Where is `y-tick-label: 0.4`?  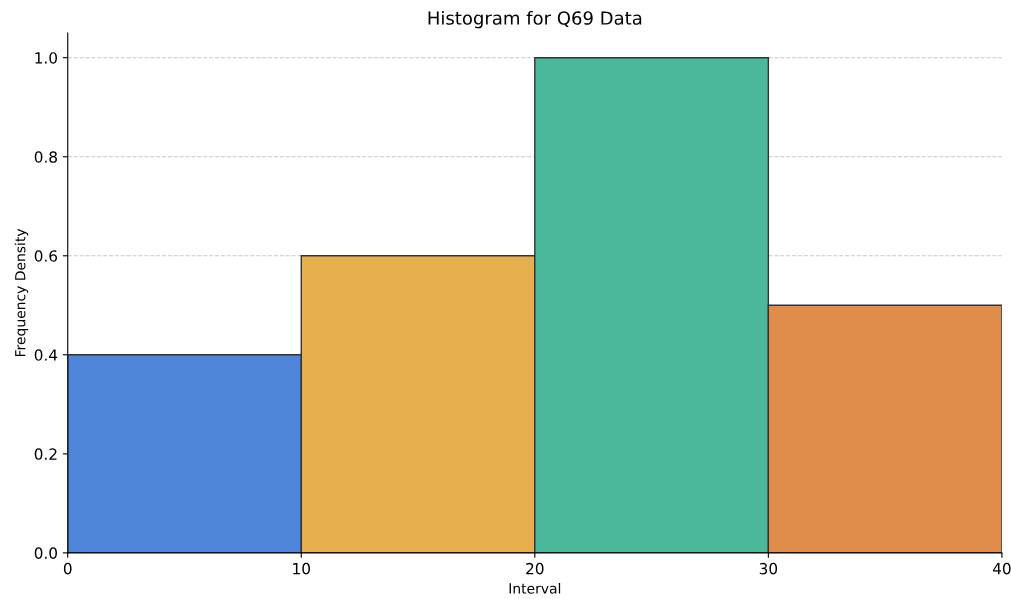 y-tick-label: 0.4 is located at coordinates (46, 355).